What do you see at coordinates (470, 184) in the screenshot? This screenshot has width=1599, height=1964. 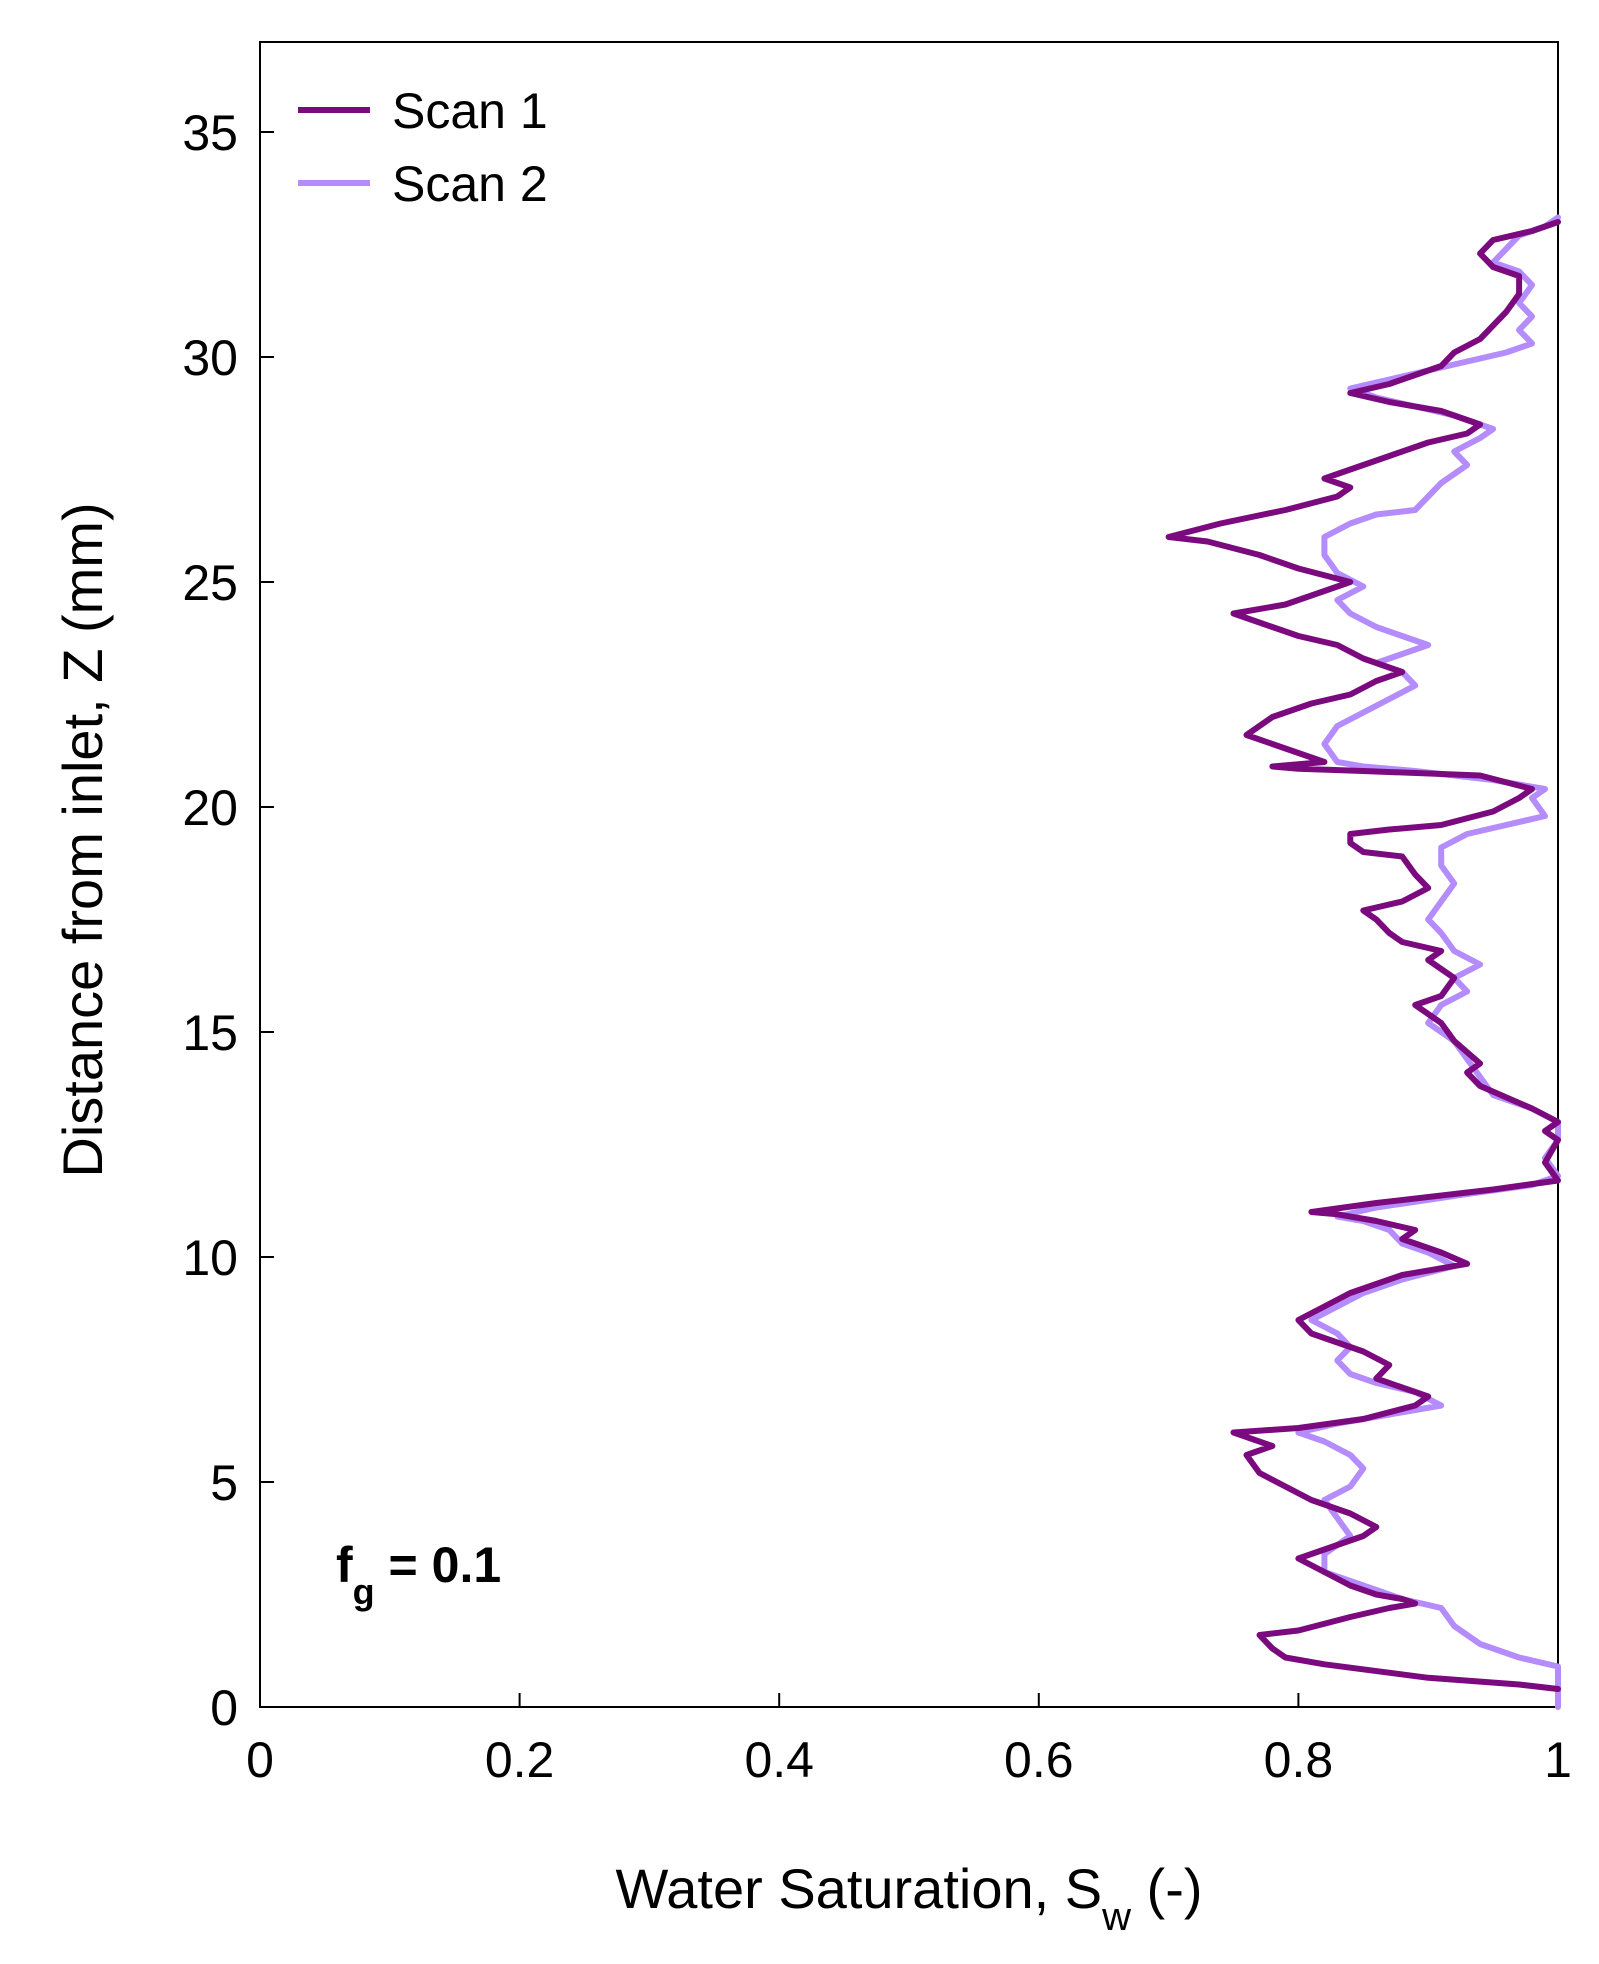 I see `legend-label-scan-2: Scan 2` at bounding box center [470, 184].